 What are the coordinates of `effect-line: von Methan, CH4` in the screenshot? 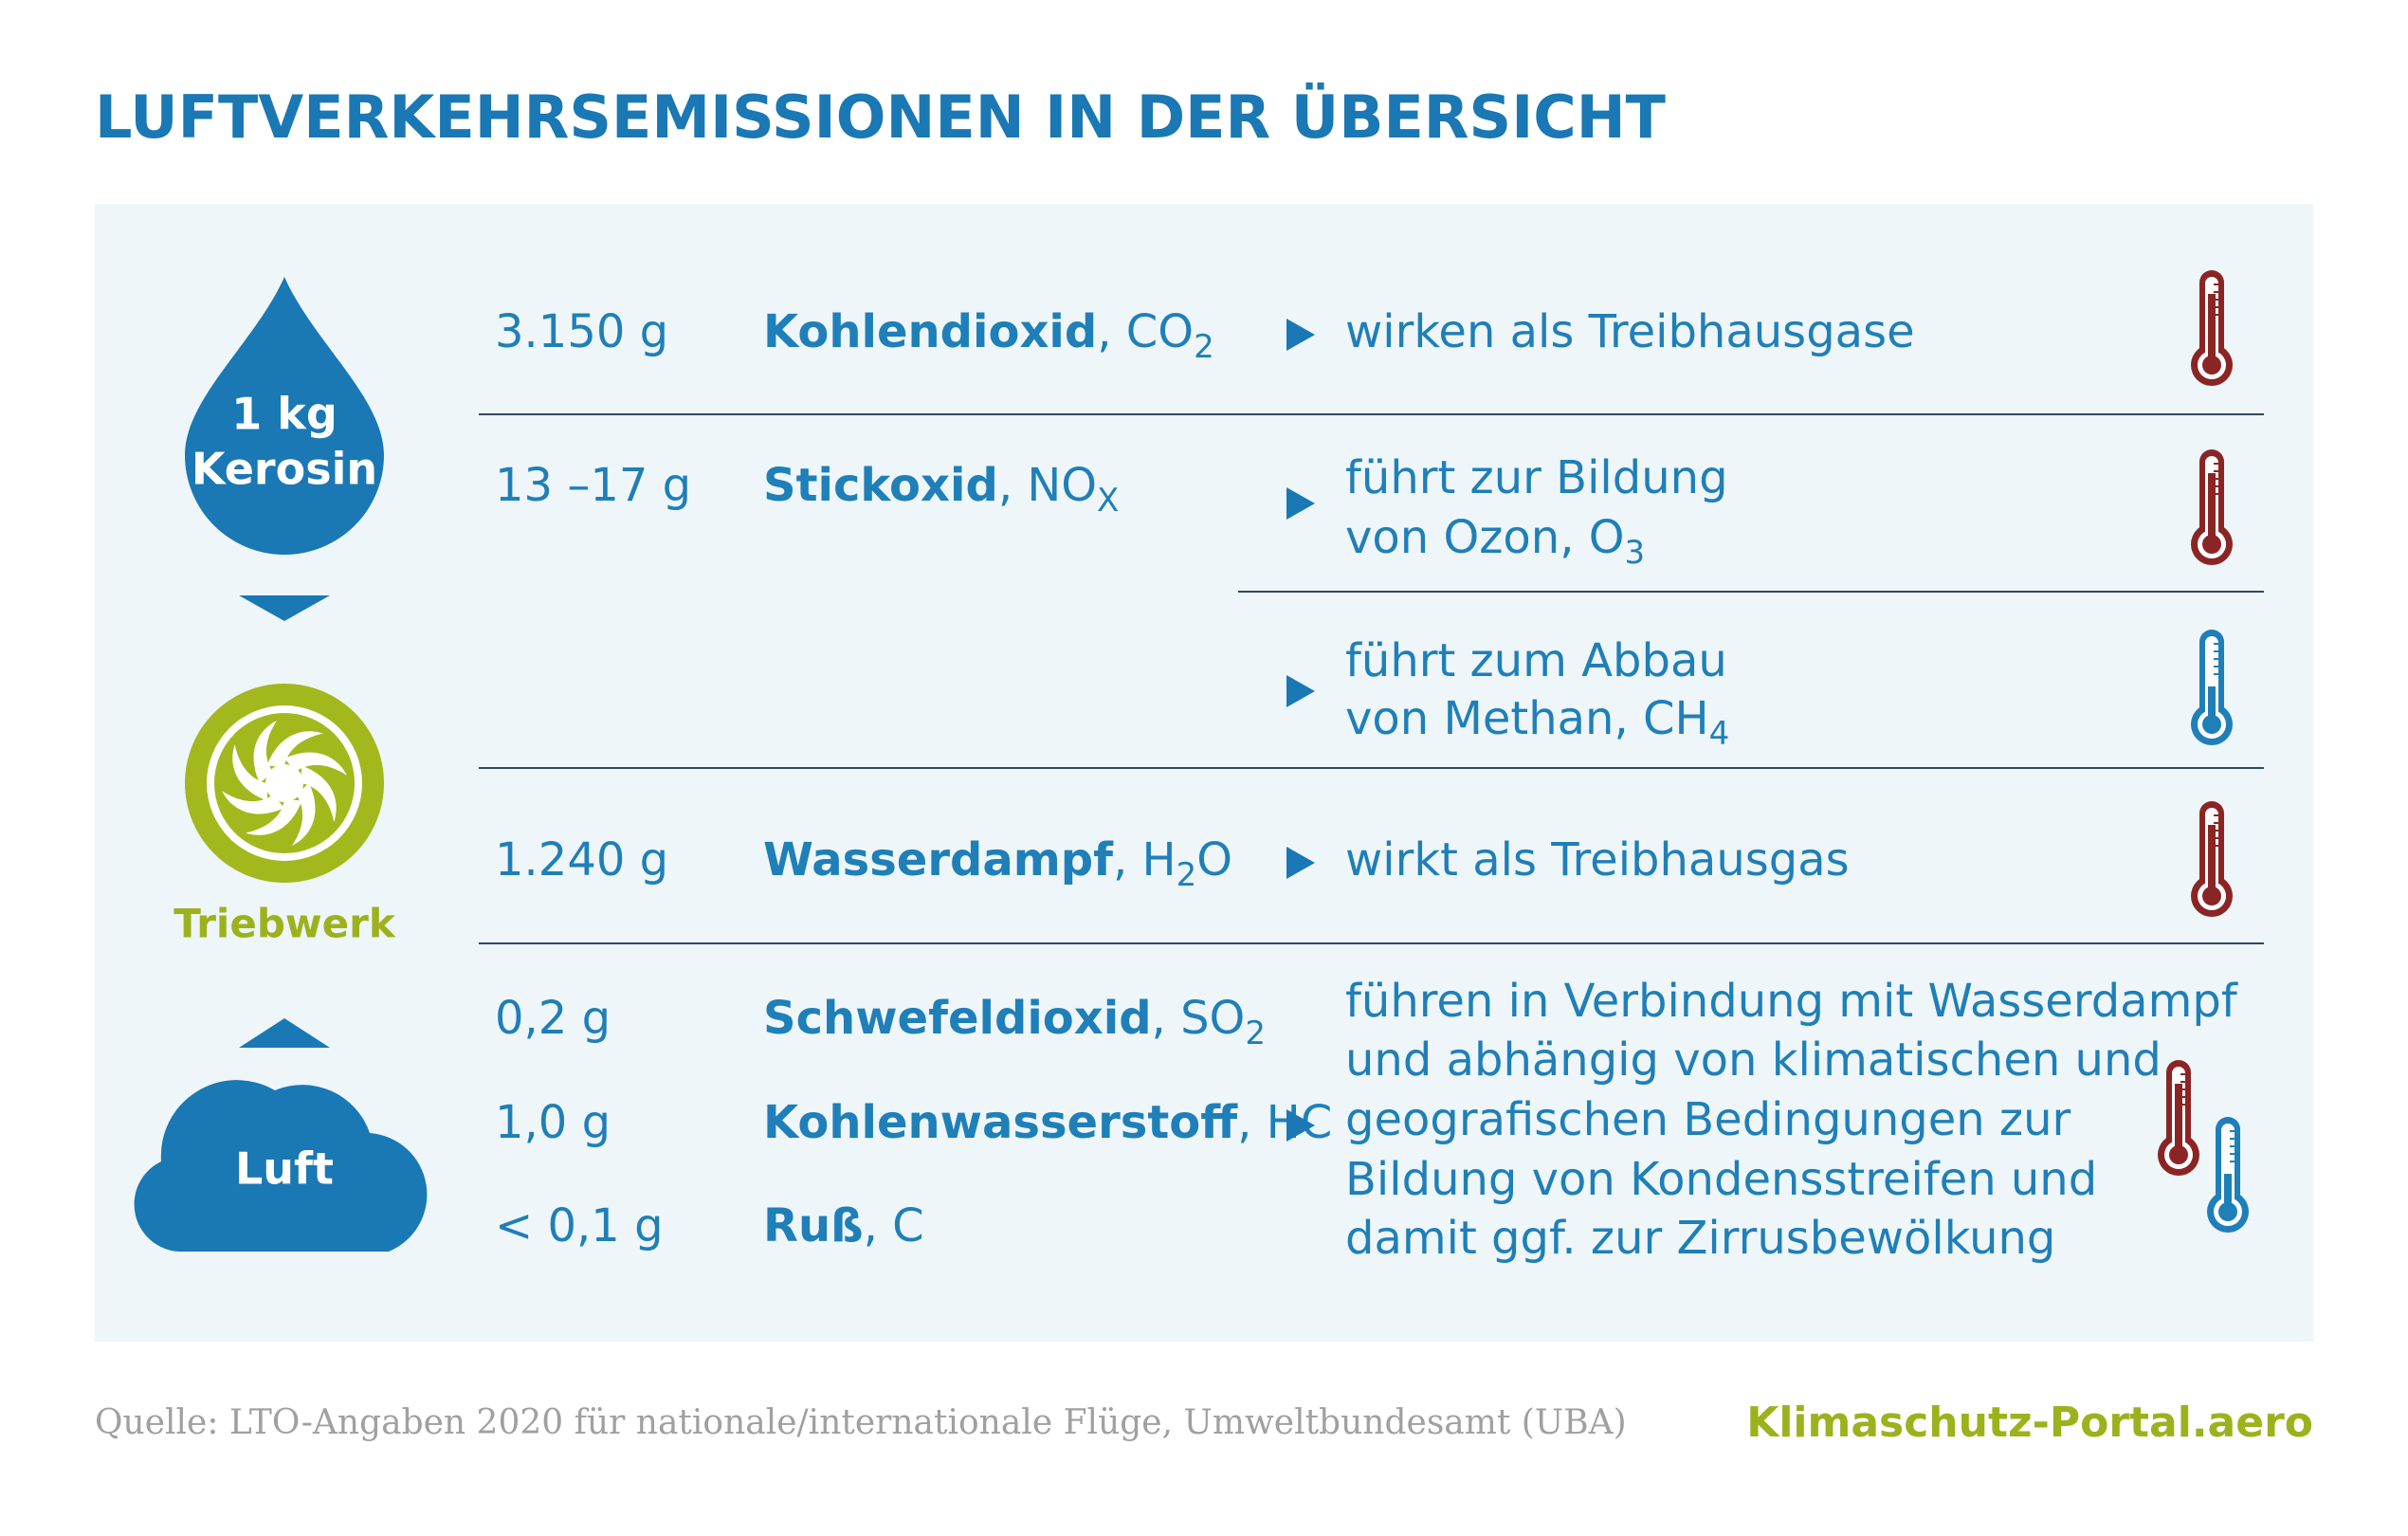 It's located at (1537, 722).